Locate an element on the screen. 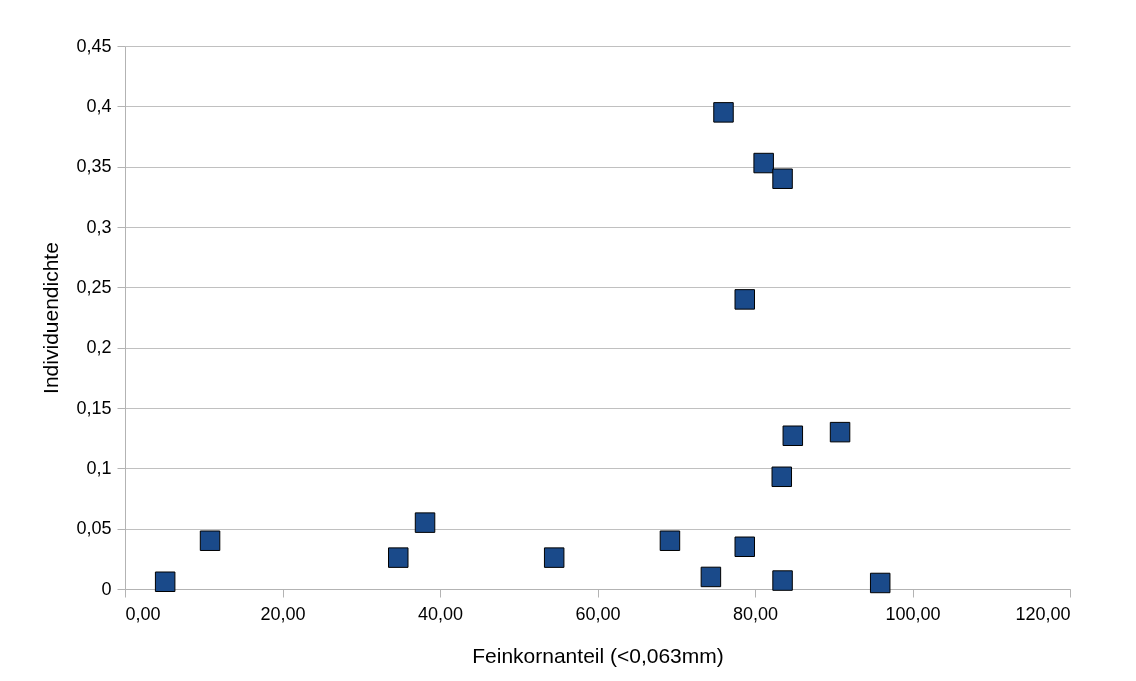  y-tick-label: 0,45 is located at coordinates (94, 45).